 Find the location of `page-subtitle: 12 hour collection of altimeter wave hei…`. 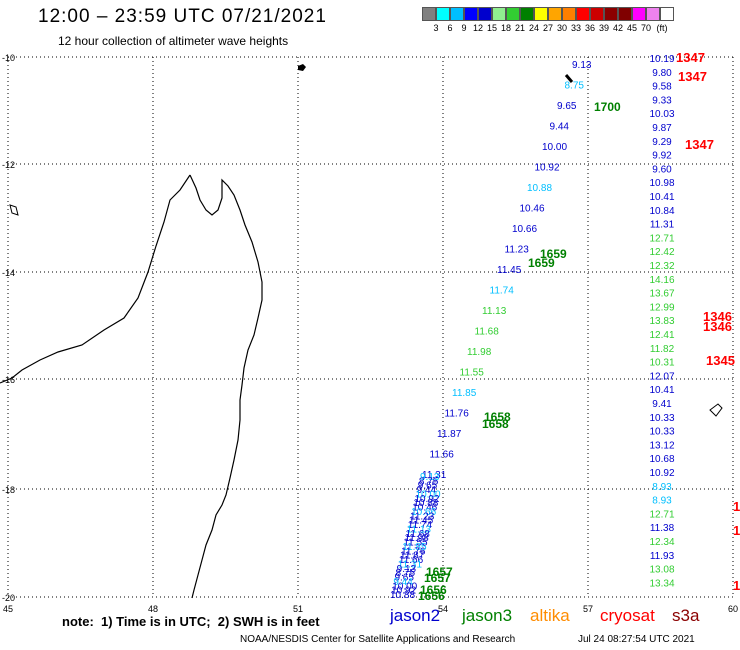

page-subtitle: 12 hour collection of altimeter wave hei… is located at coordinates (173, 41).